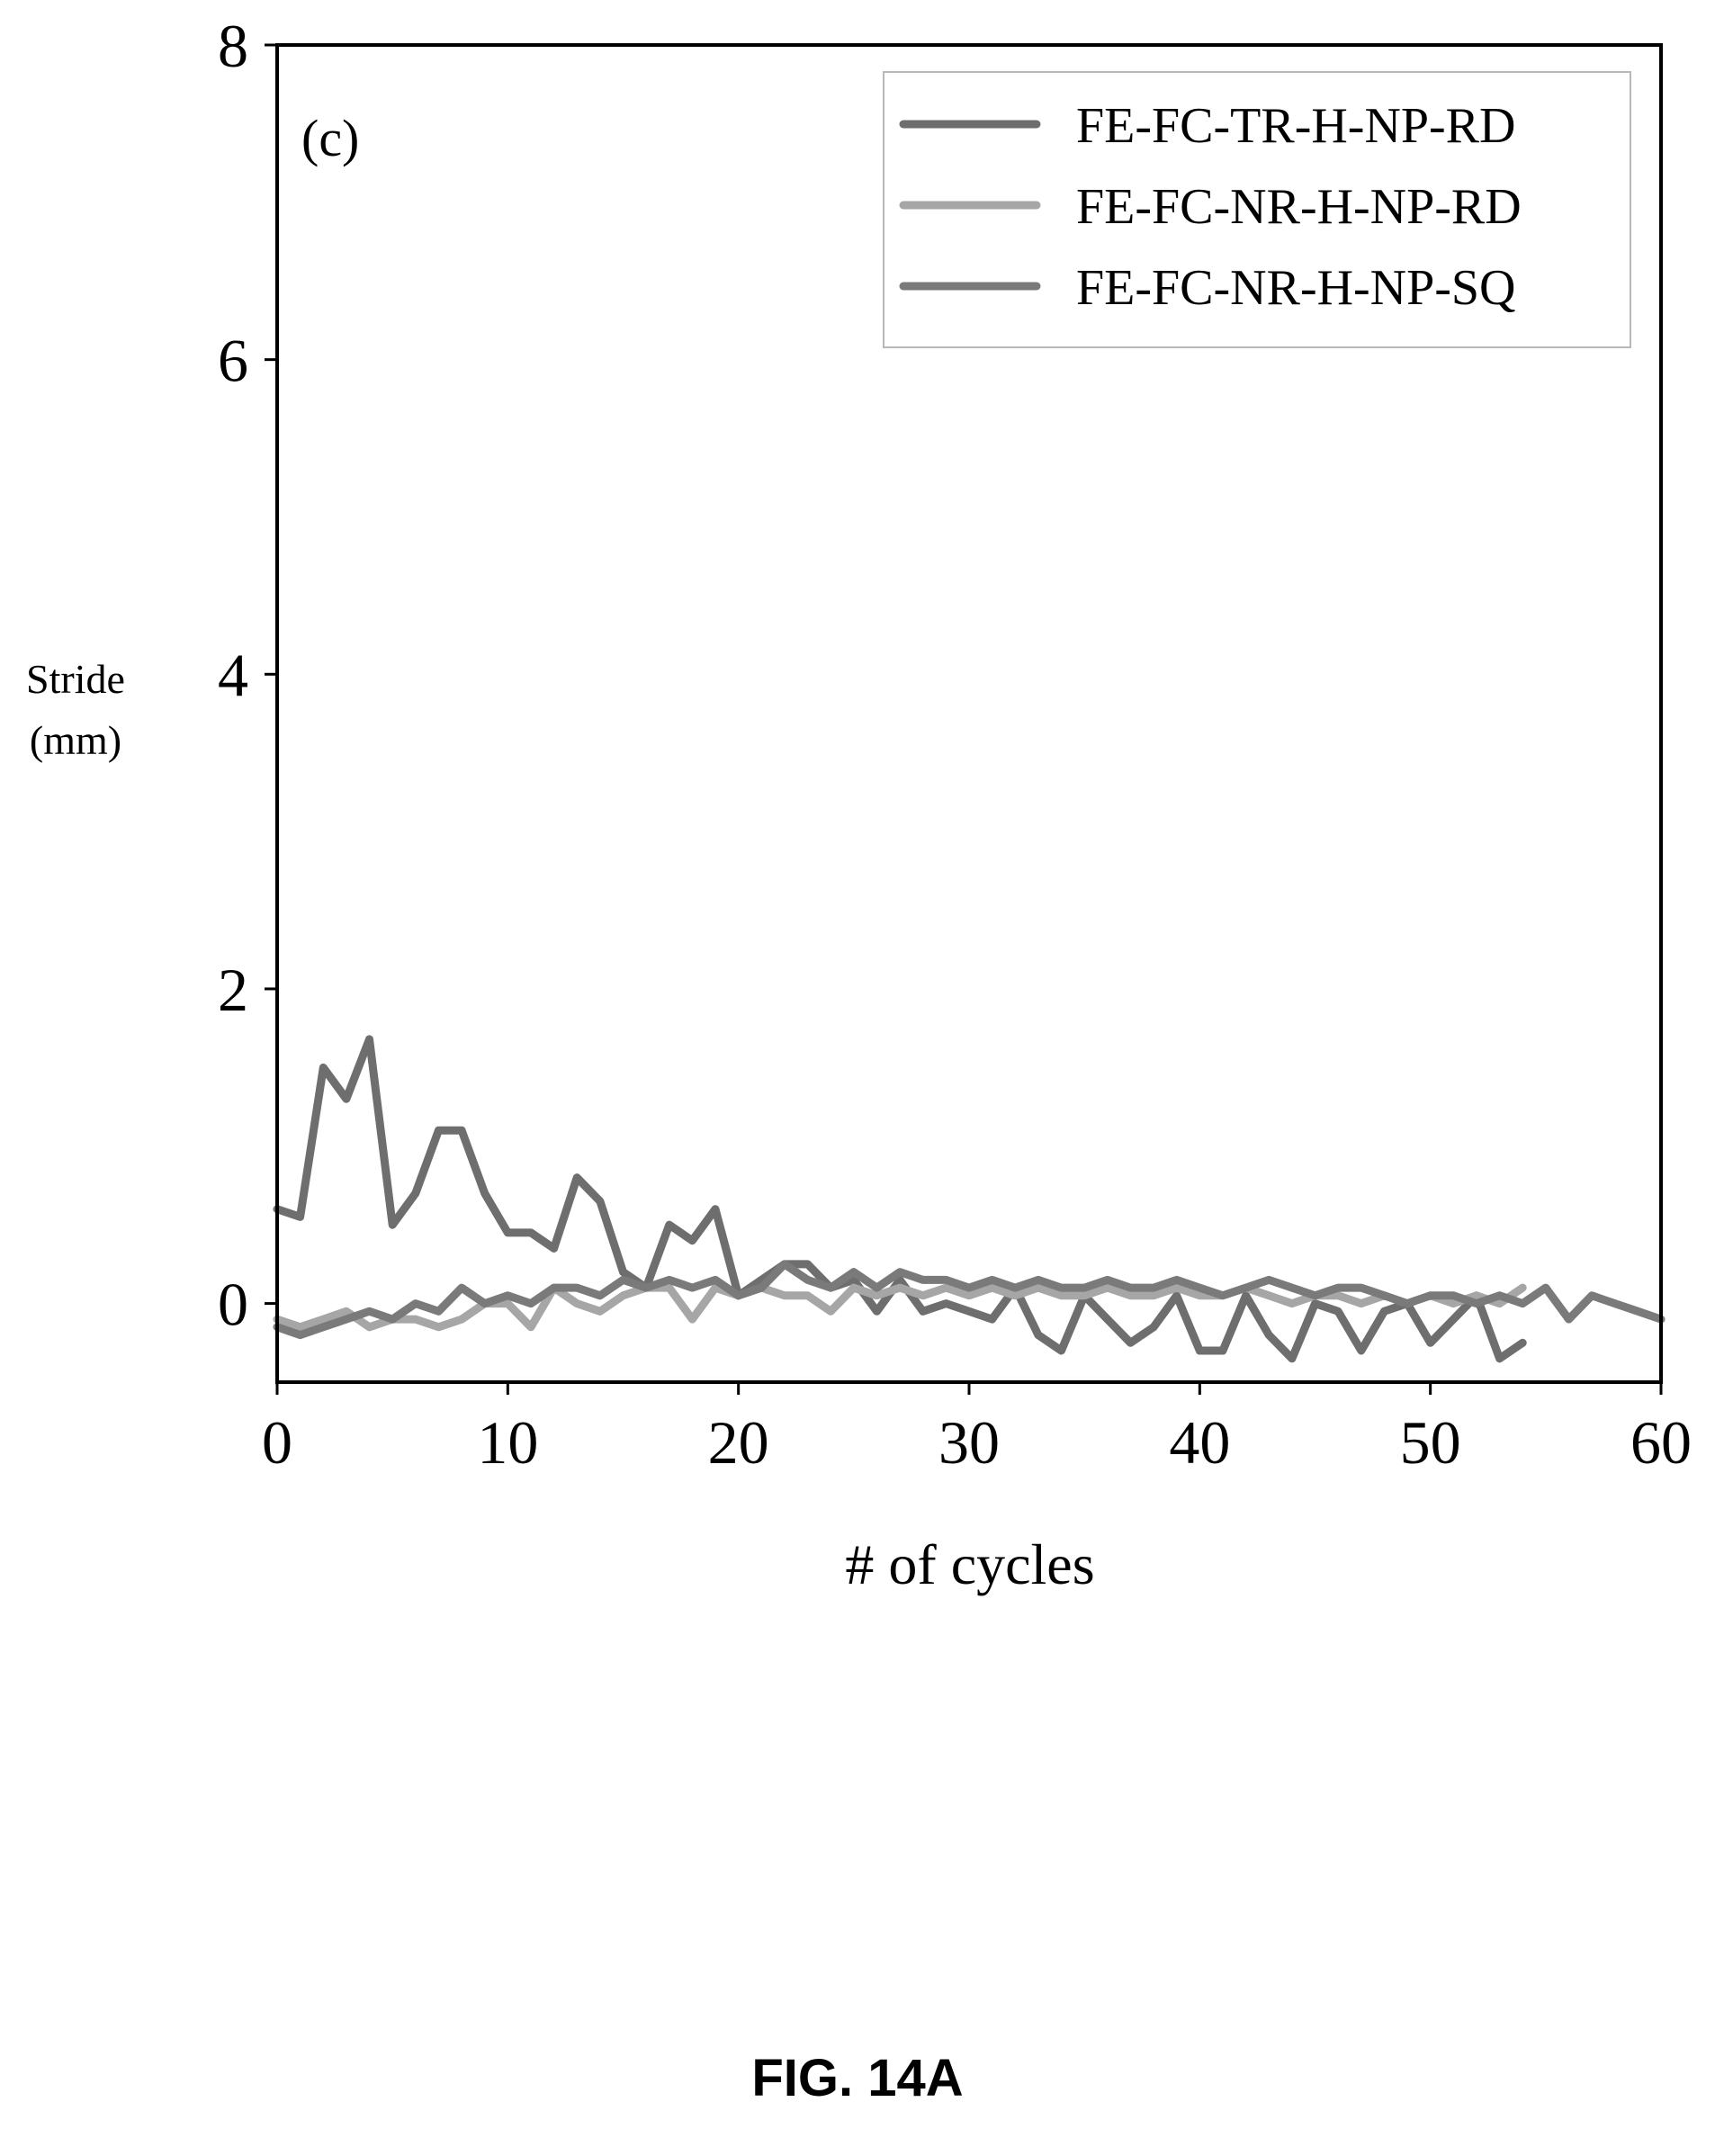  I want to click on y-axis-unit: (mm), so click(75, 740).